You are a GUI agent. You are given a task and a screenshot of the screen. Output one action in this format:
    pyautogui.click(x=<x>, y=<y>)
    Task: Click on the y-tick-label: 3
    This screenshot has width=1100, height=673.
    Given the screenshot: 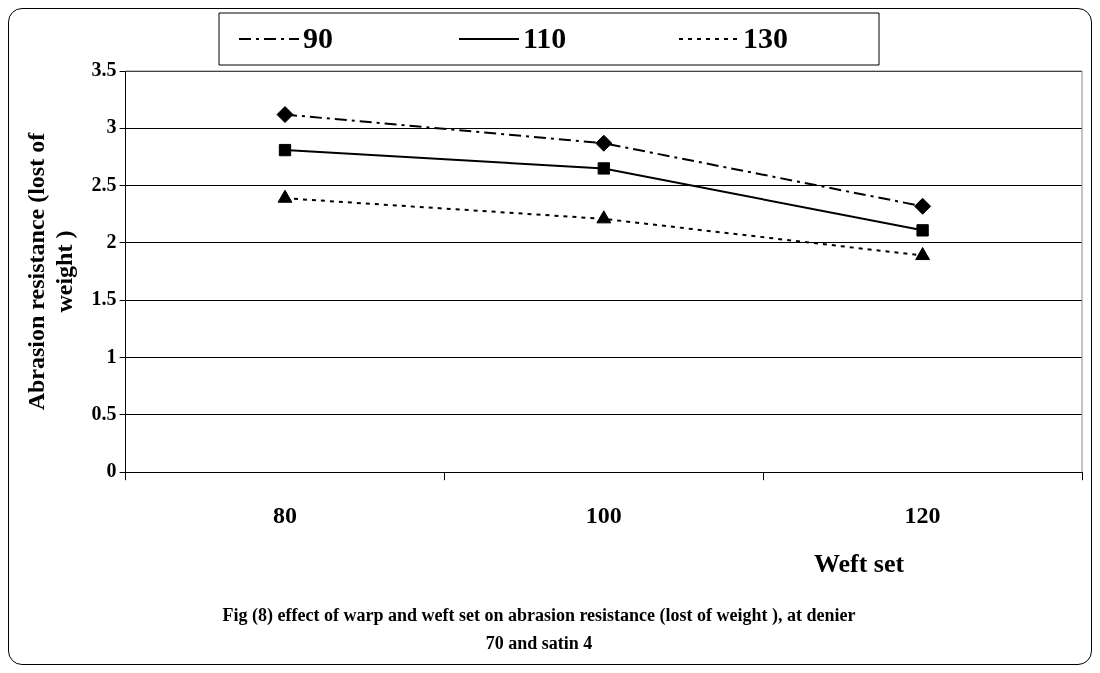 What is the action you would take?
    pyautogui.click(x=111, y=126)
    